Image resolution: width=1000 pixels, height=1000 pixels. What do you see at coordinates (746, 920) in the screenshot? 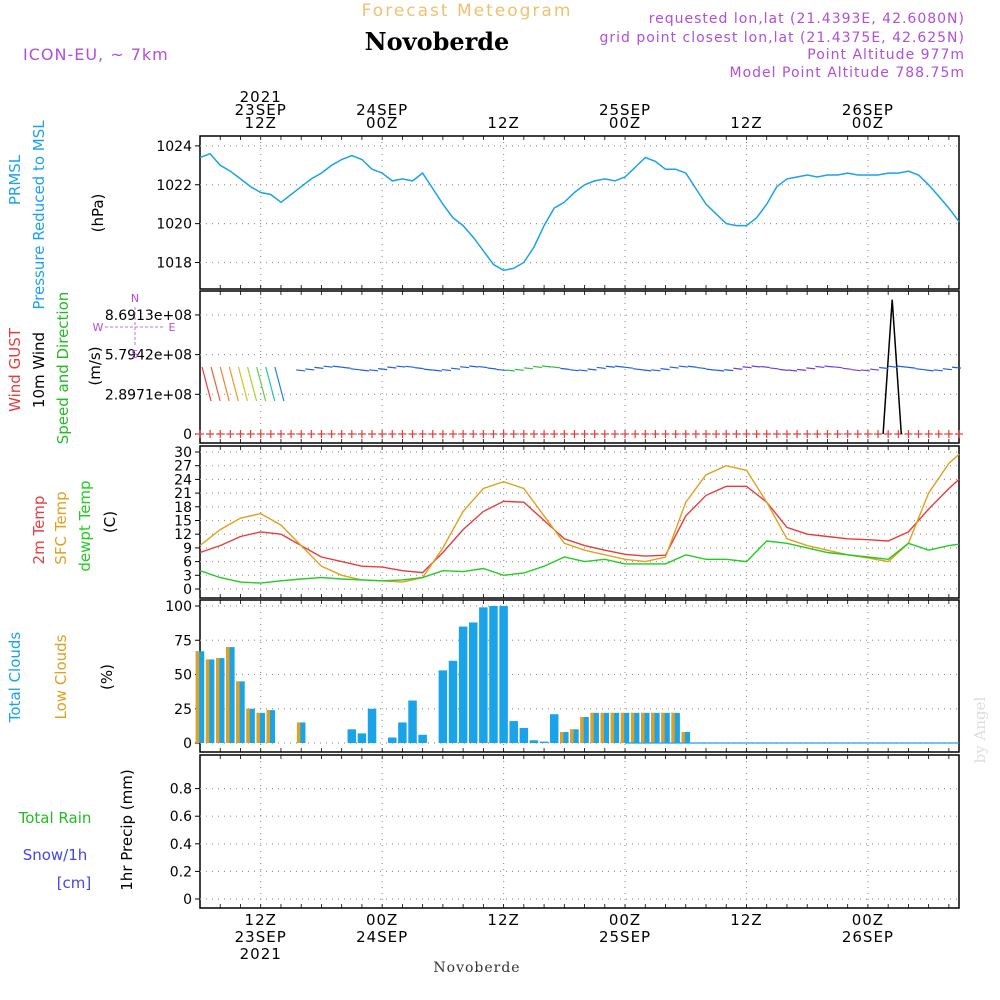
I see `time-tick-label-bottom: 12Z` at bounding box center [746, 920].